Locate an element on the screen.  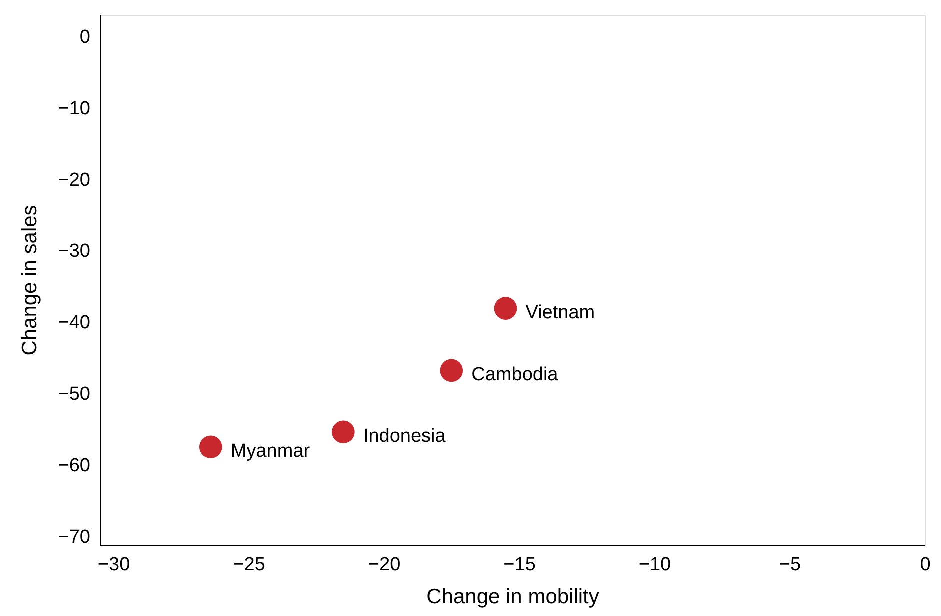
y-tick-label: −10 is located at coordinates (74, 109).